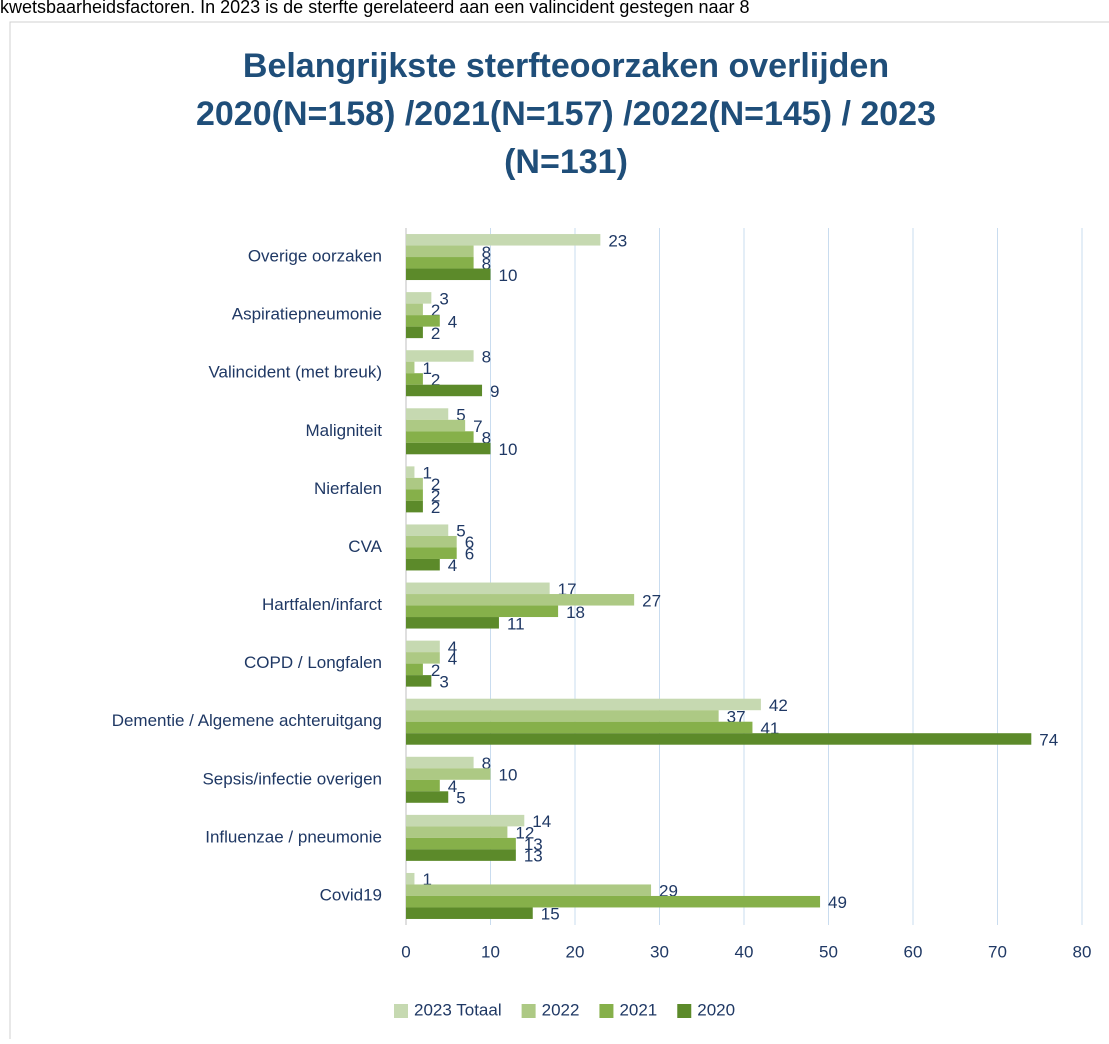 Image resolution: width=1109 pixels, height=1044 pixels. Describe the element at coordinates (348, 488) in the screenshot. I see `y-tick-label: Nierfalen` at that location.